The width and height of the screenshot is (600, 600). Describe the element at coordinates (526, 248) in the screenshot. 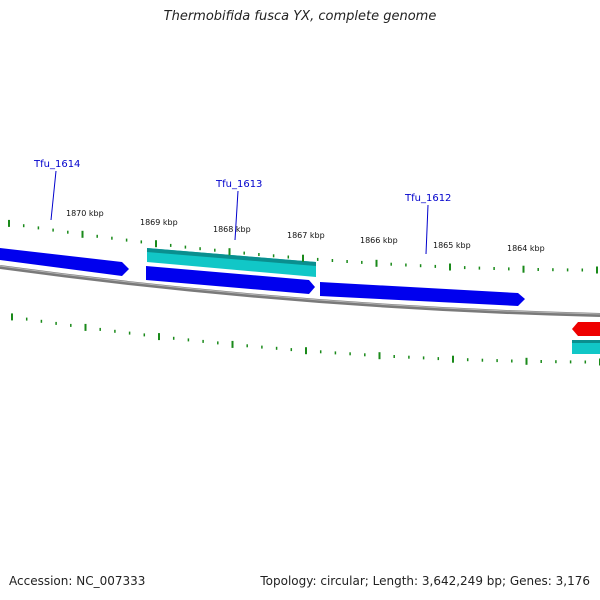

I see `scale-label: 1864 kbp` at that location.